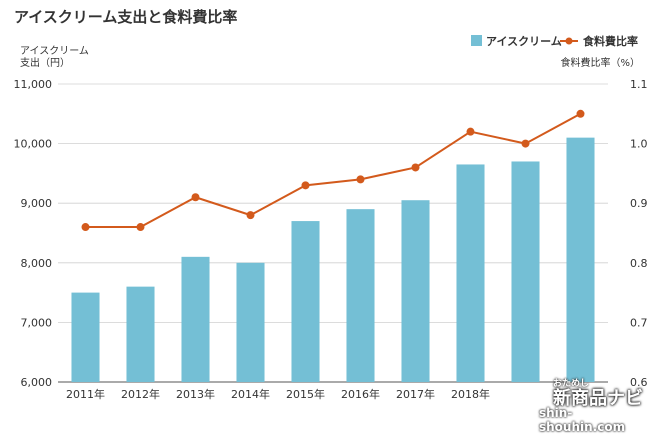  Describe the element at coordinates (305, 394) in the screenshot. I see `x-tick-label: 2015年` at that location.